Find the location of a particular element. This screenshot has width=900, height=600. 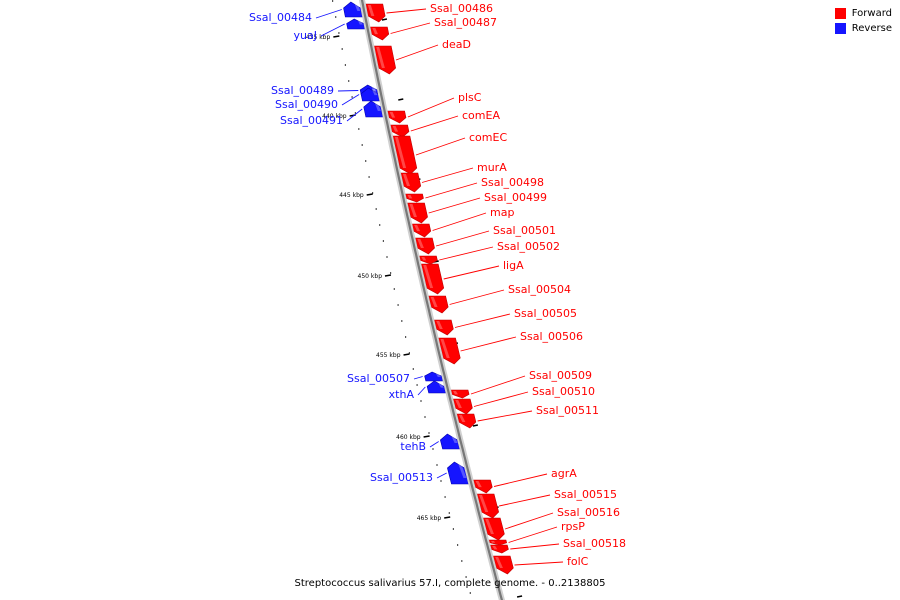

gene-label: rpsP is located at coordinates (573, 526).